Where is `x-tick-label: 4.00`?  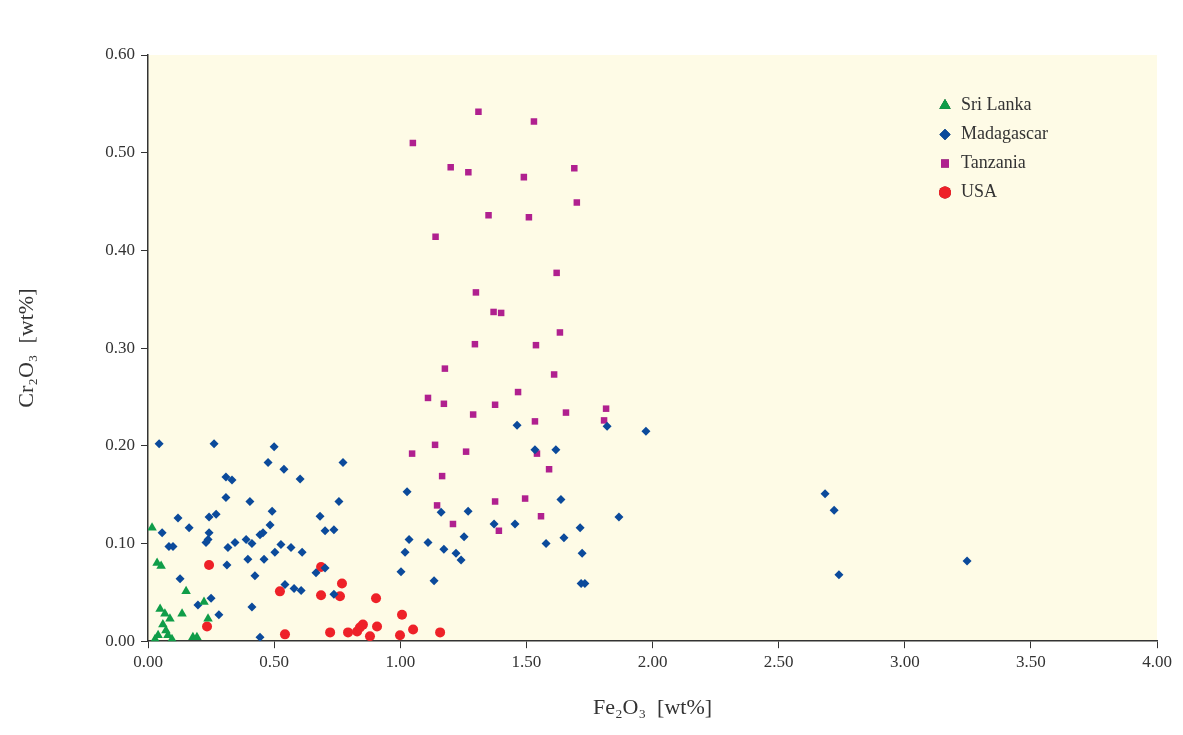 x-tick-label: 4.00 is located at coordinates (1157, 661).